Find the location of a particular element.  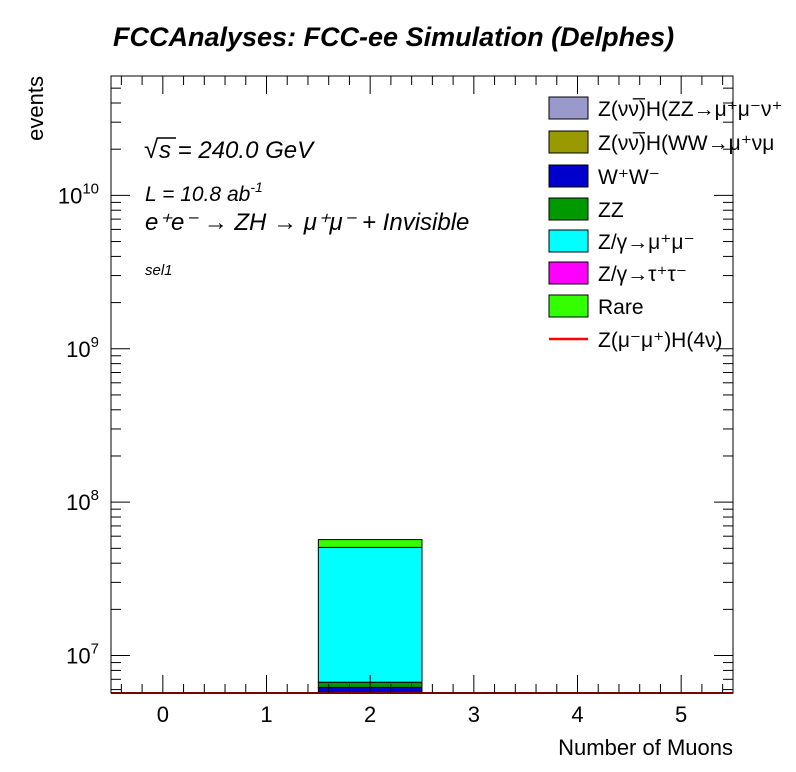

y-tick-label: 10¹⁰ is located at coordinates (78, 194).